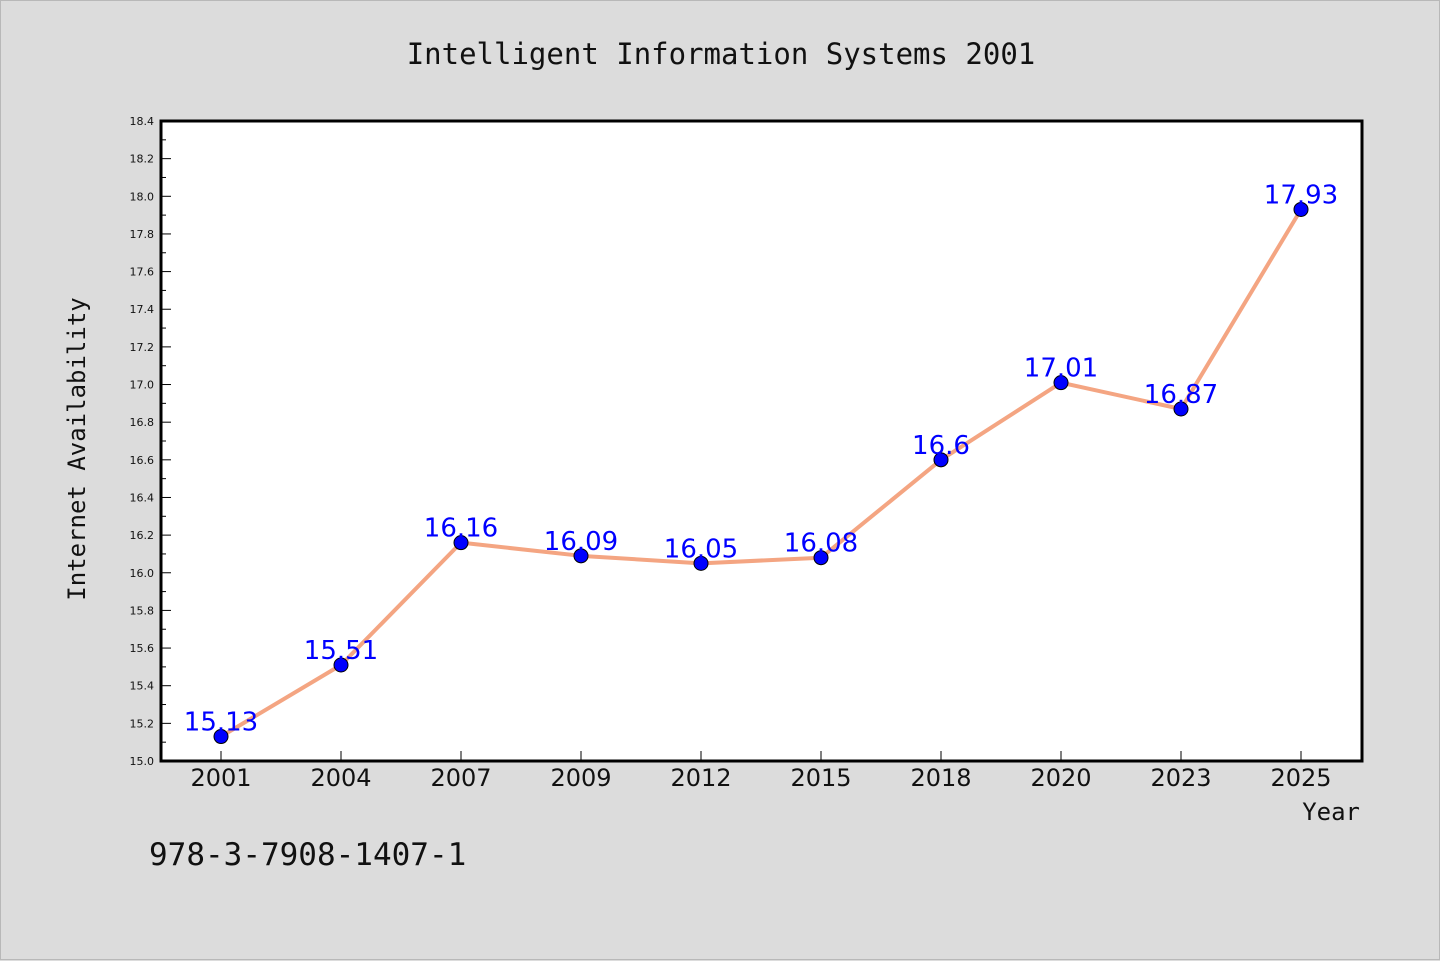 The height and width of the screenshot is (961, 1440). What do you see at coordinates (1331, 812) in the screenshot?
I see `x-axis-label: Year` at bounding box center [1331, 812].